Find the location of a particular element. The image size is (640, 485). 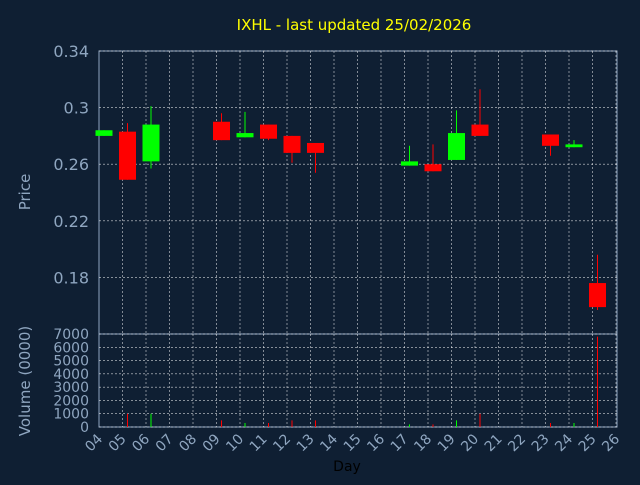

chart-title: IXHL - last updated 25/02/2026 is located at coordinates (354, 25).